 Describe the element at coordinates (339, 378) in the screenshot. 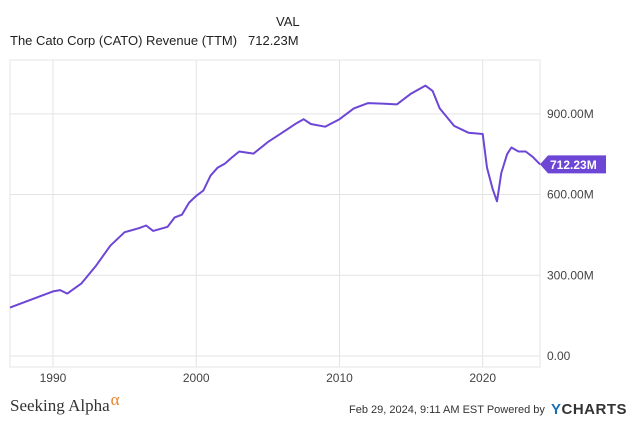

I see `x-tick-label: 2010` at that location.